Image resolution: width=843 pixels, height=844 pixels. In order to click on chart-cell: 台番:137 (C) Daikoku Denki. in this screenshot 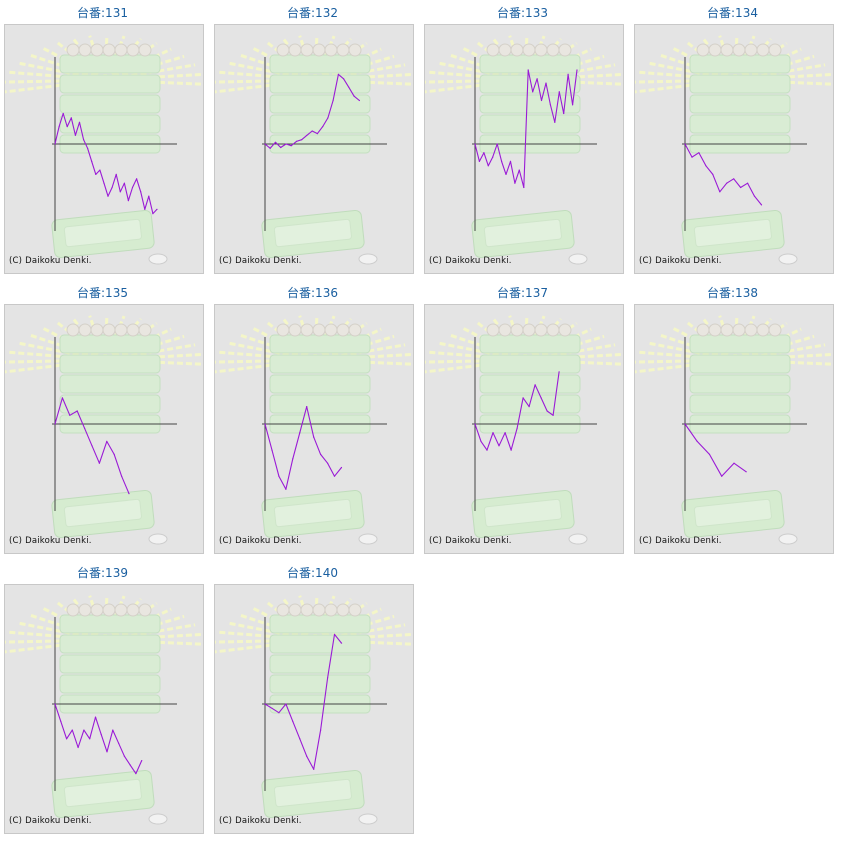, I will do `click(522, 417)`.